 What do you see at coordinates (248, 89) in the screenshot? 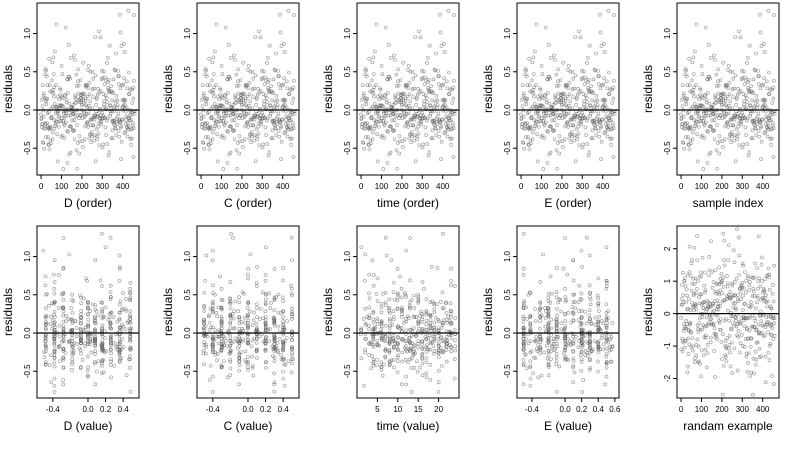
I see `points-c-order` at bounding box center [248, 89].